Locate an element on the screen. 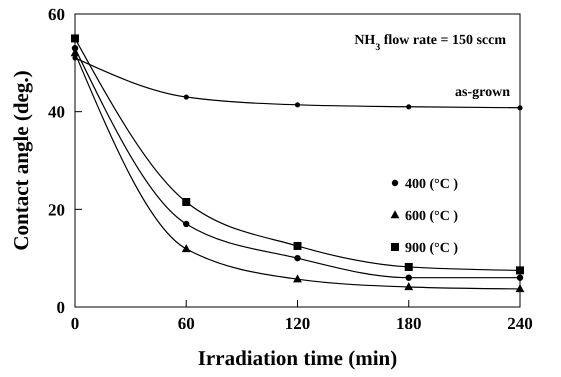 The image size is (561, 377). y-tick-label: 0 is located at coordinates (60, 307).